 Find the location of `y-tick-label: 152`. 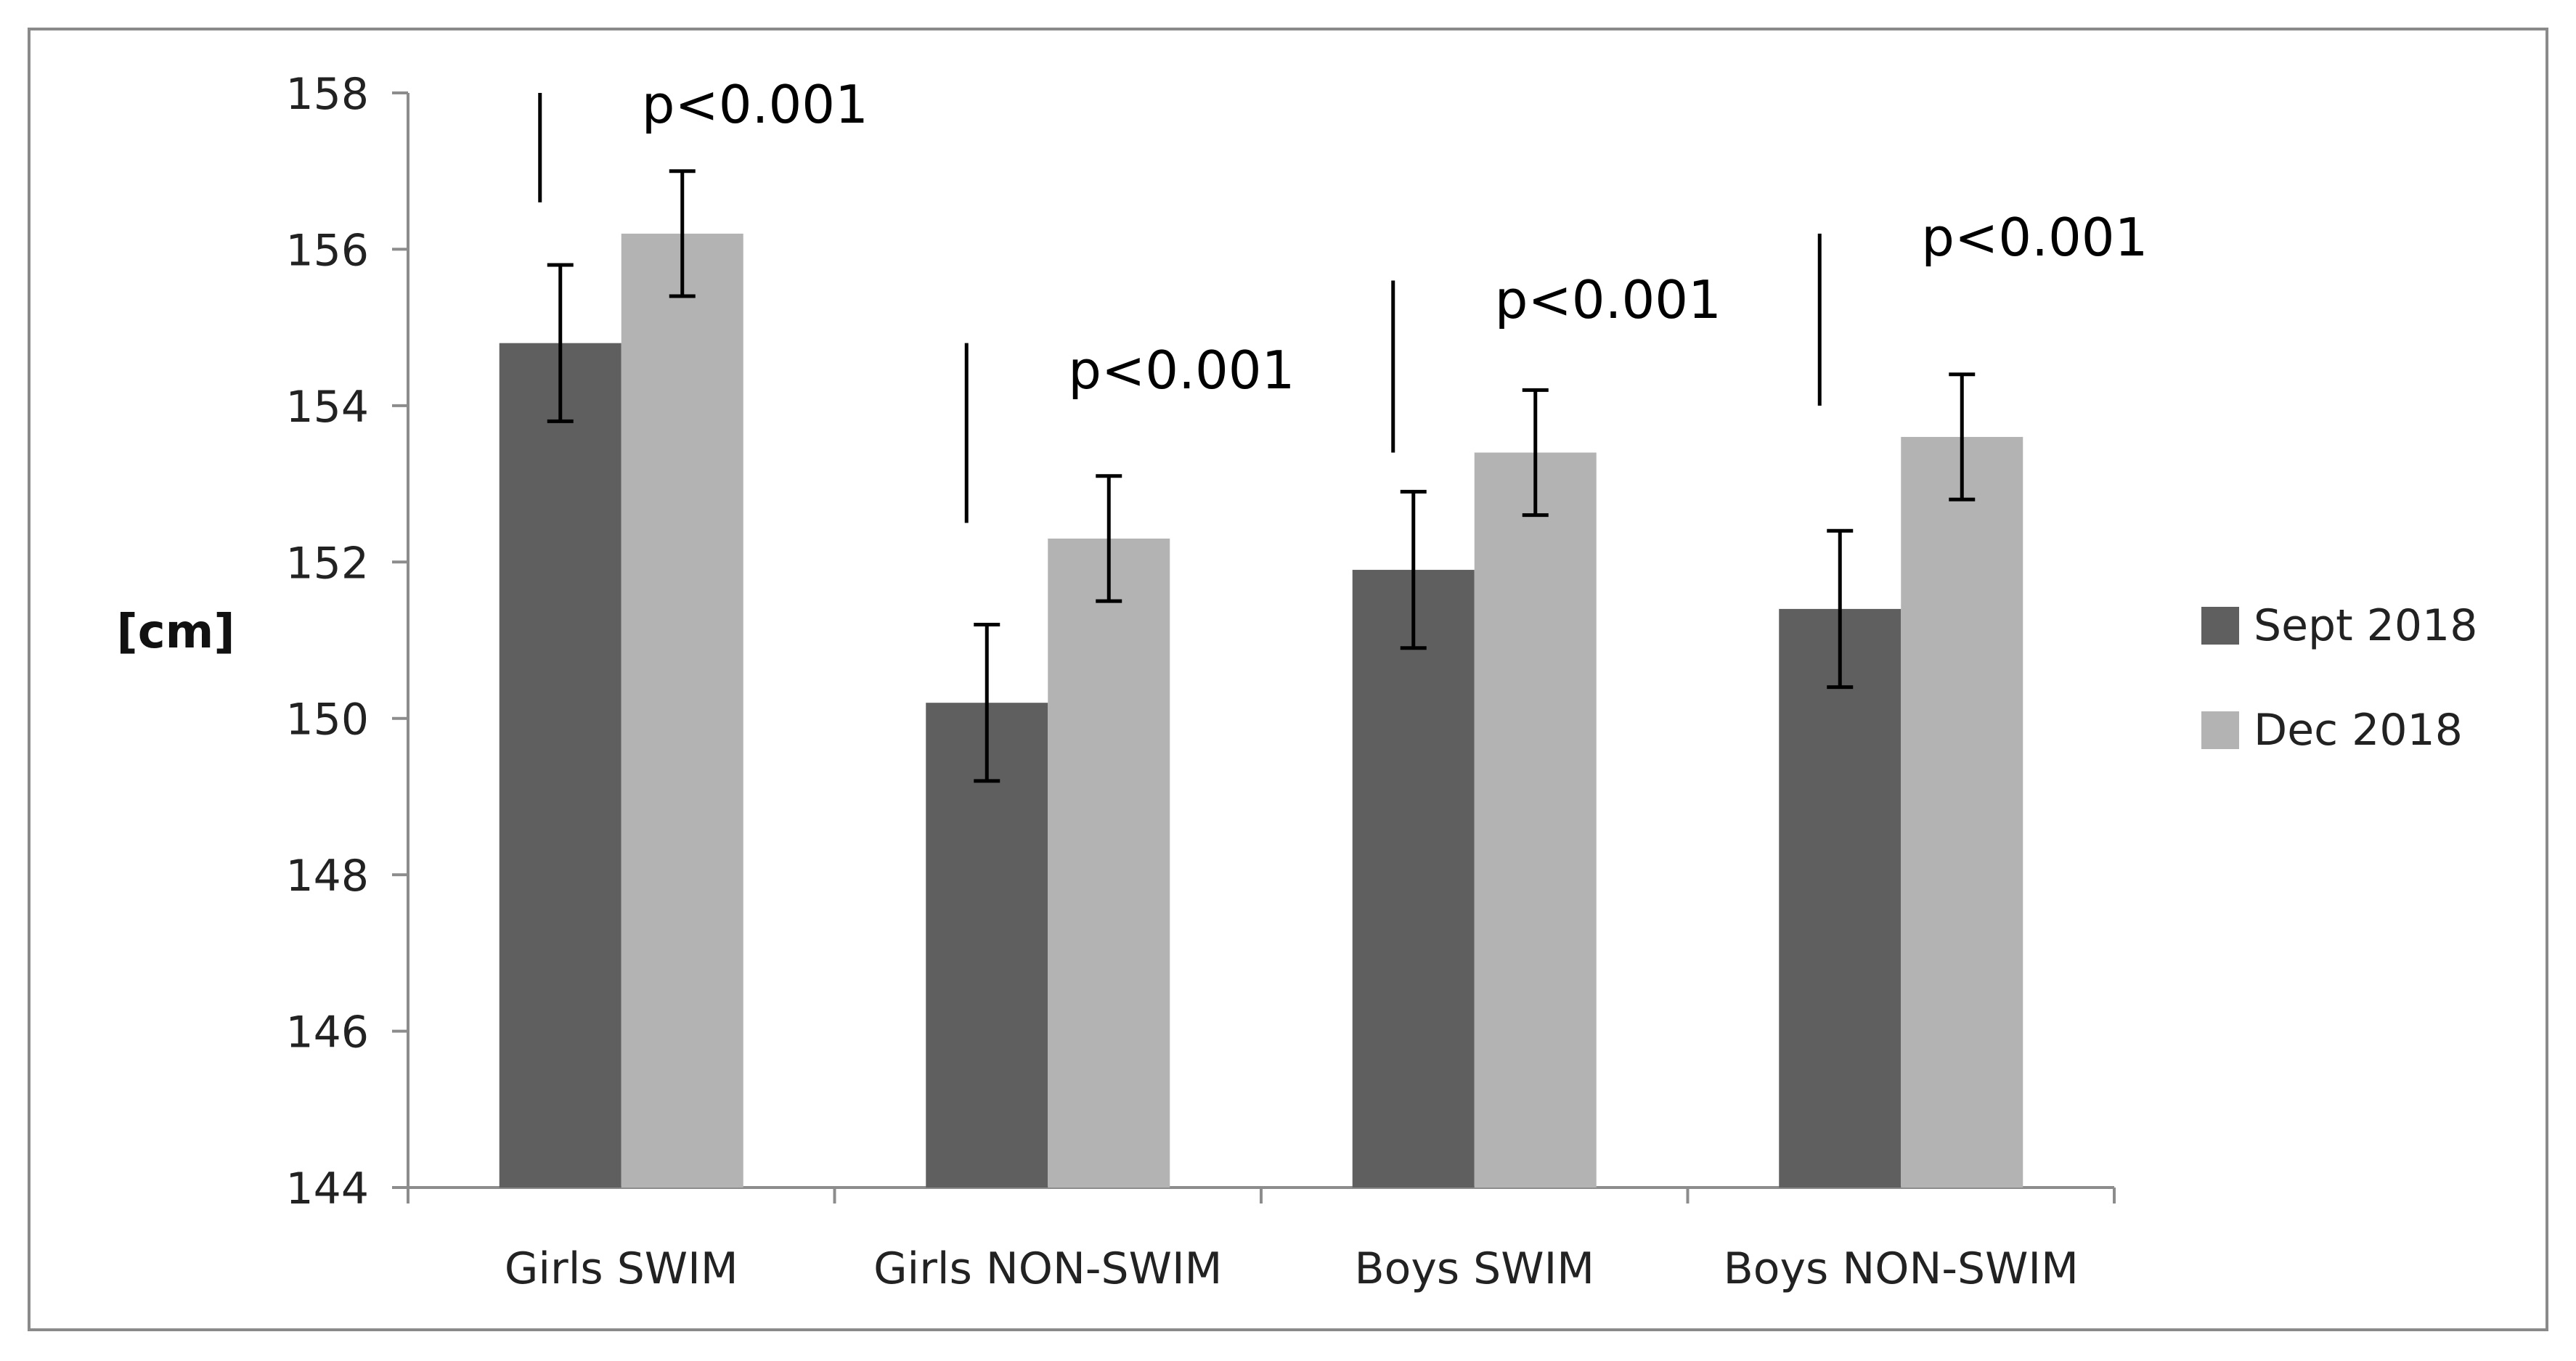

y-tick-label: 152 is located at coordinates (327, 563).